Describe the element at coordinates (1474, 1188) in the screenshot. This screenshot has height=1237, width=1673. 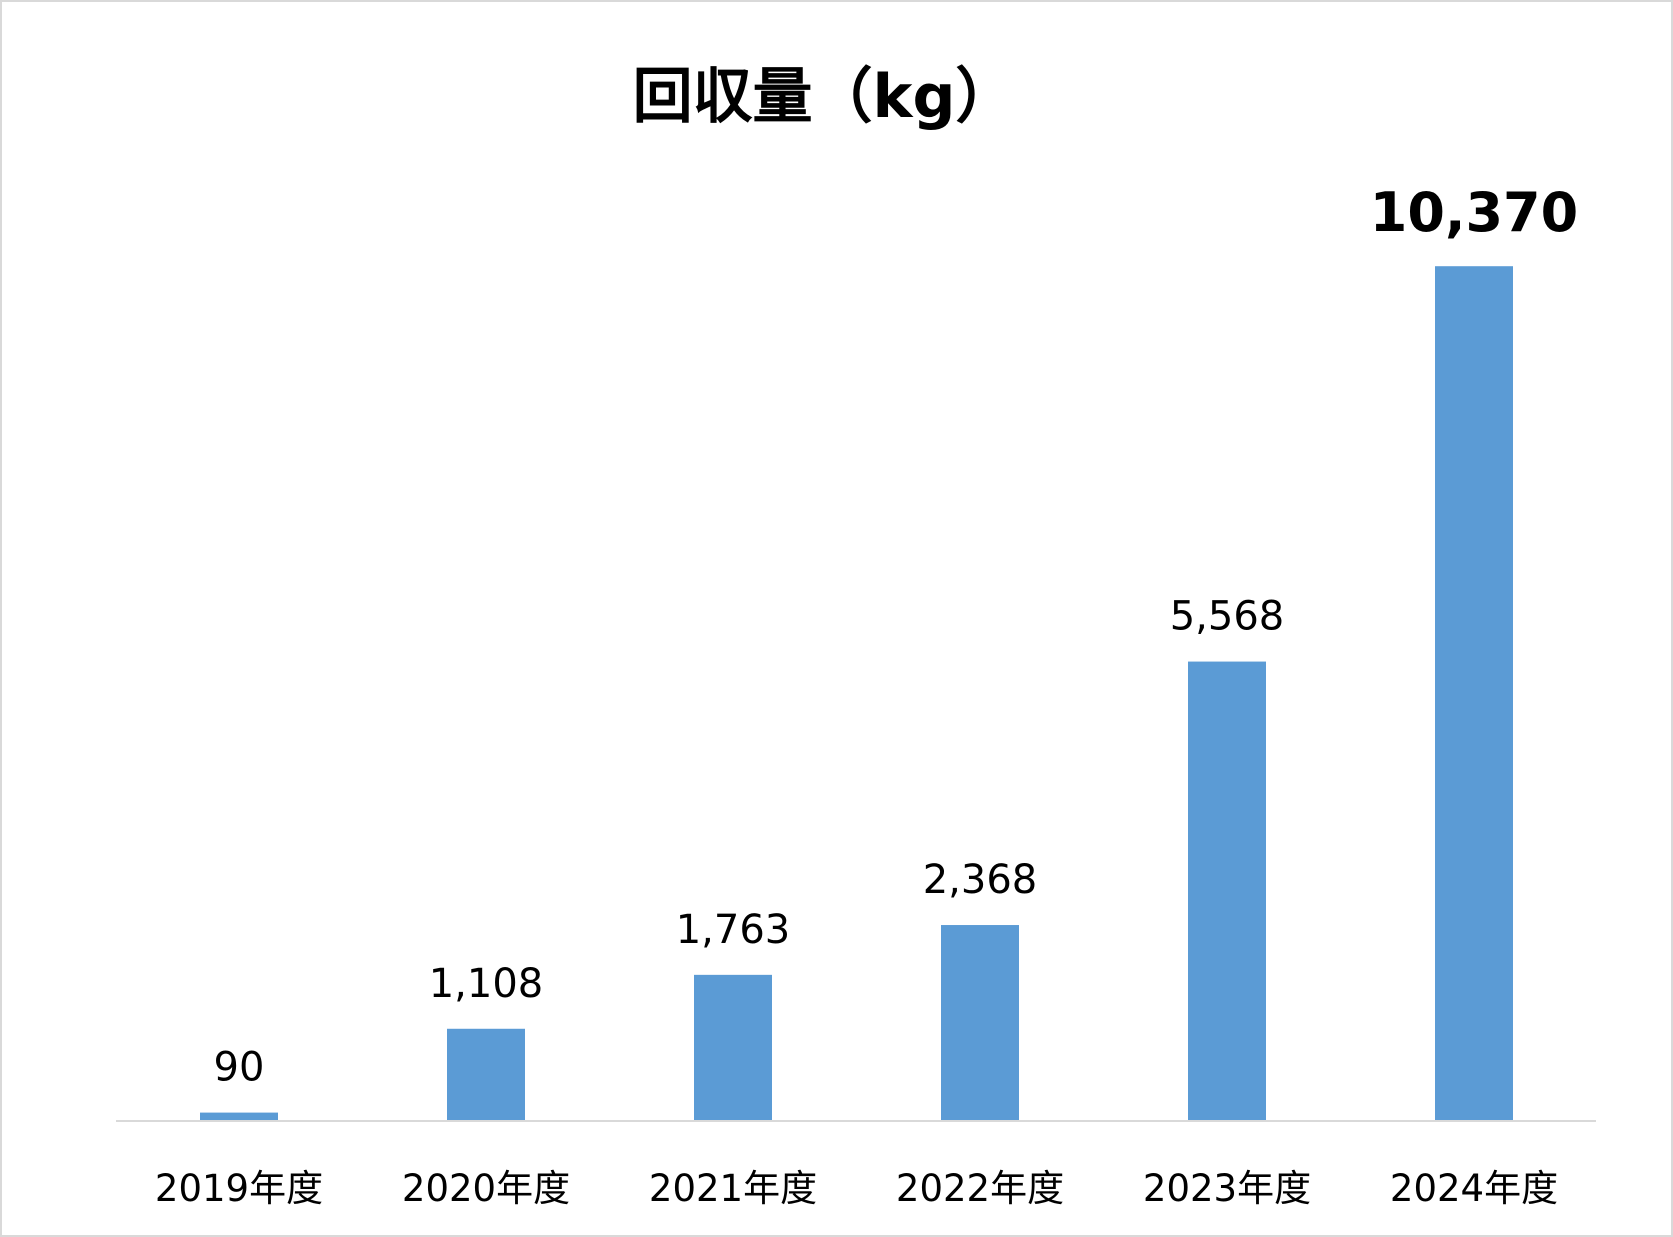
I see `x-tick-label: 2024年度` at that location.